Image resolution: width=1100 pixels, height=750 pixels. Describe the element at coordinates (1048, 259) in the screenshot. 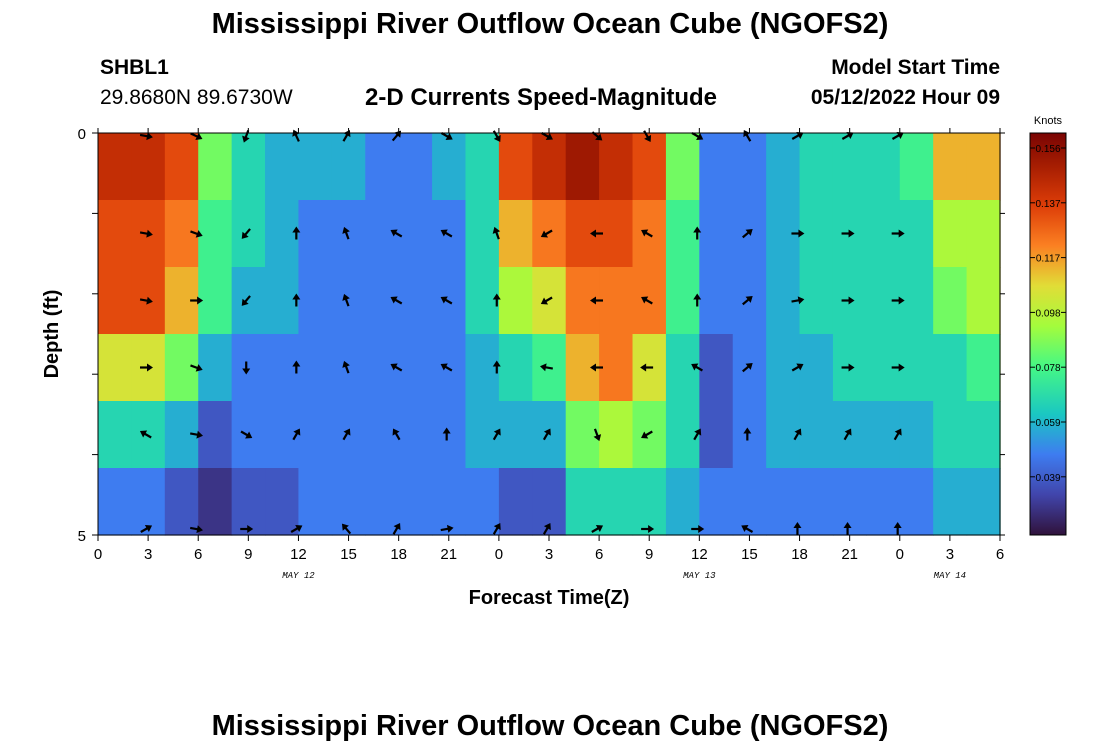

I see `colorbar-tick-label: 0.117` at that location.